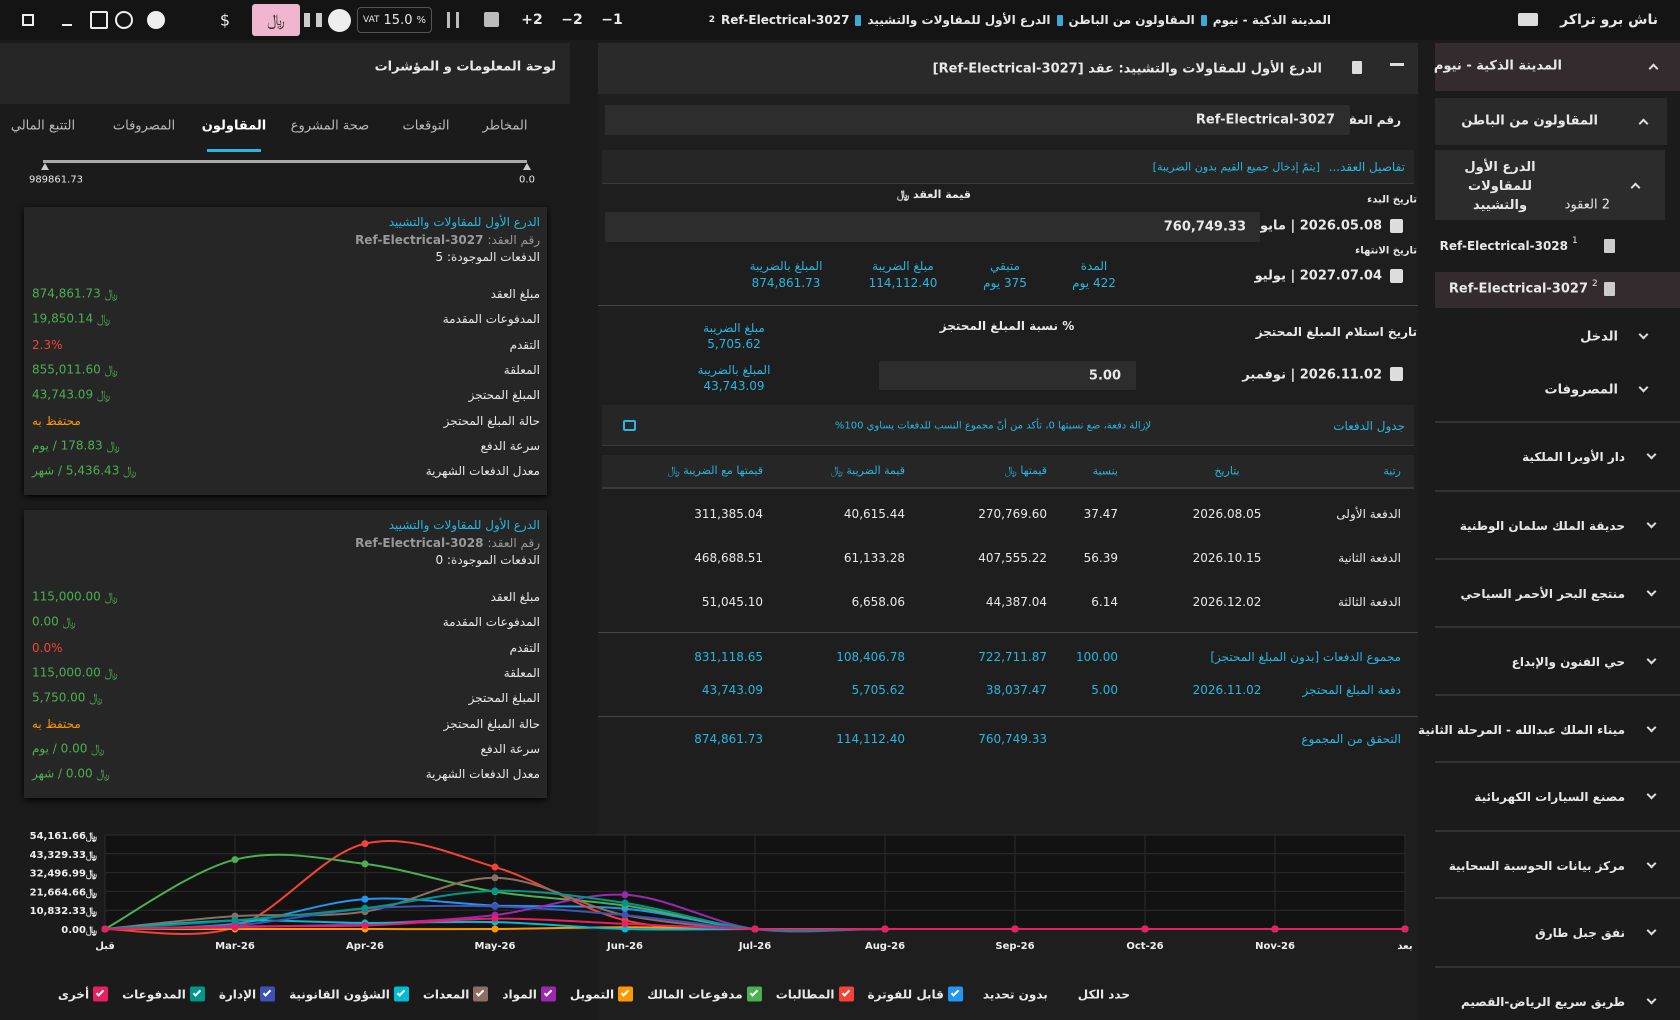 This screenshot has width=1680, height=1020. I want to click on column-header: رتبة, so click(1392, 471).